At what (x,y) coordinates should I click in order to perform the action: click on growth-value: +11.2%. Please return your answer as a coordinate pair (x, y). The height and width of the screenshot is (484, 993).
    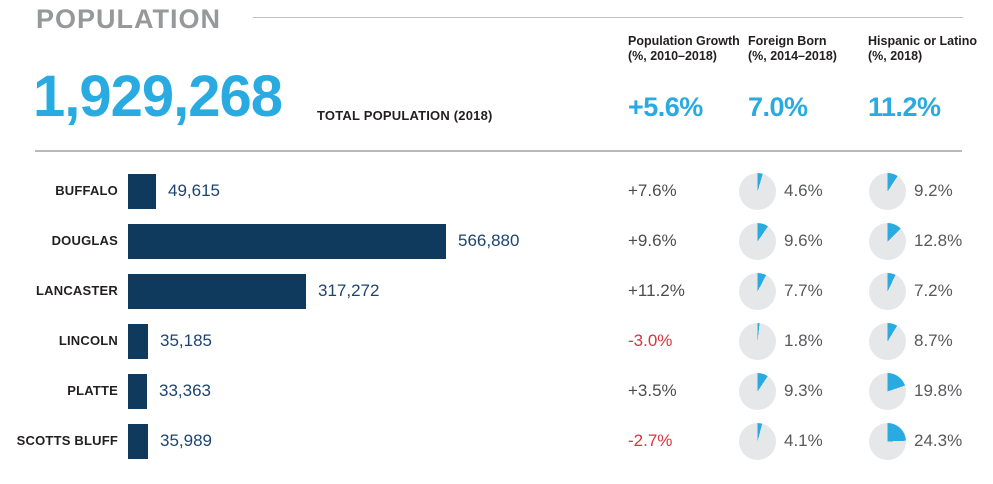
    Looking at the image, I should click on (656, 290).